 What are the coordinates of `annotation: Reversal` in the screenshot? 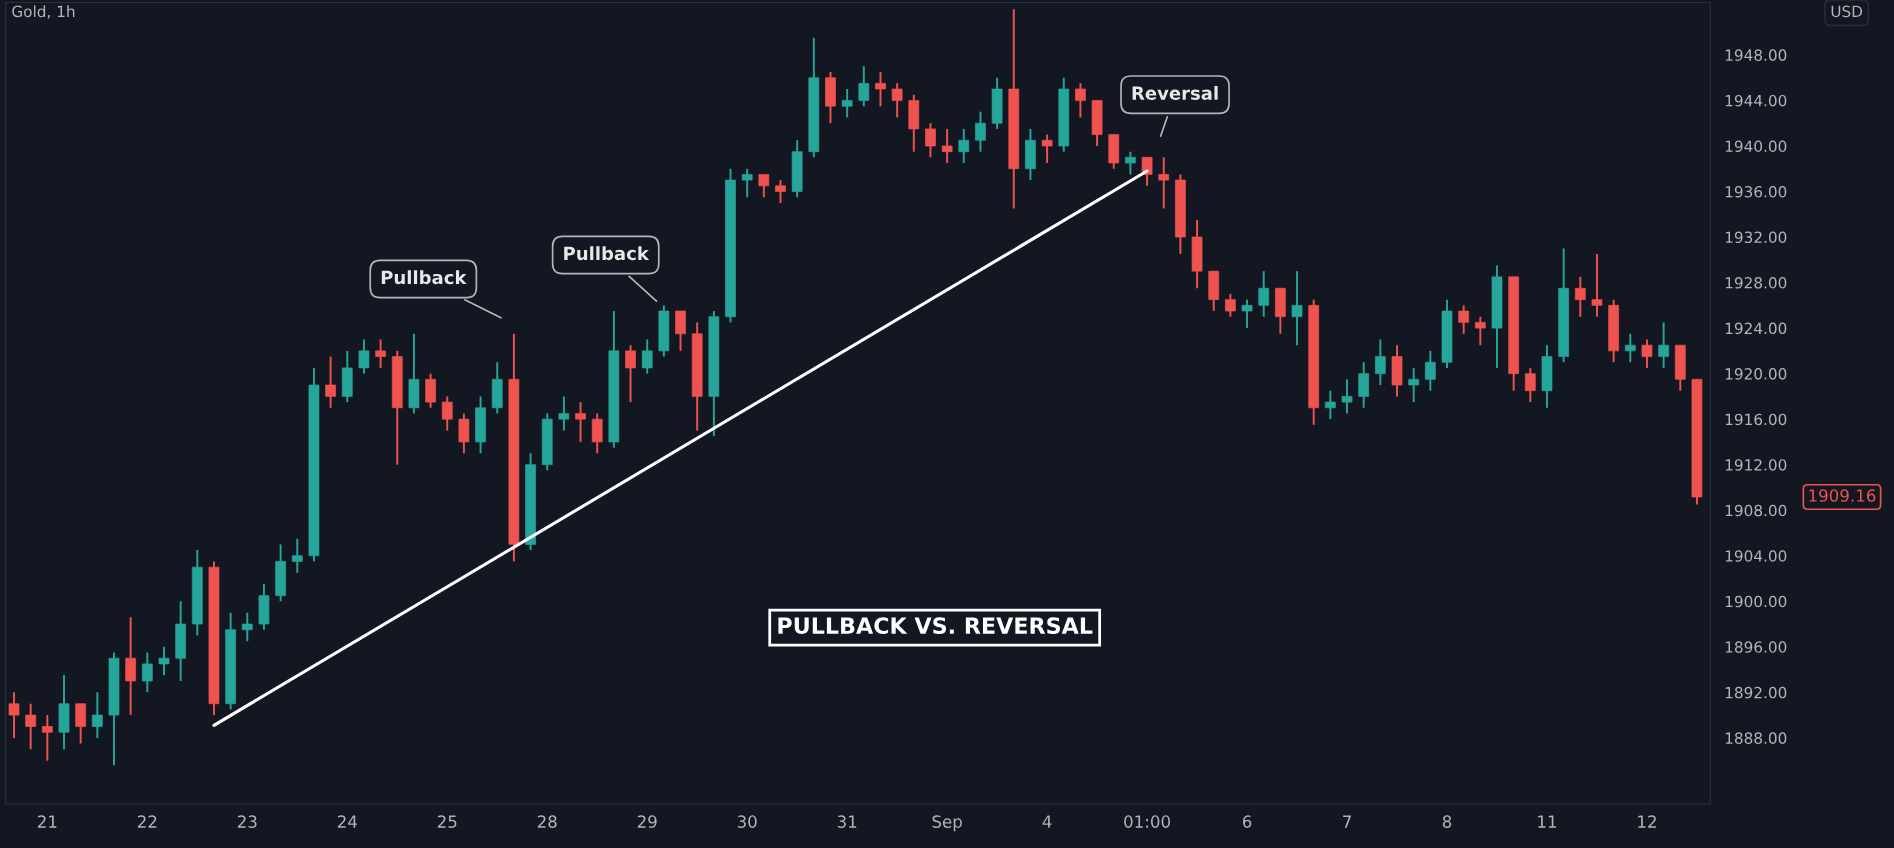 It's located at (1175, 92).